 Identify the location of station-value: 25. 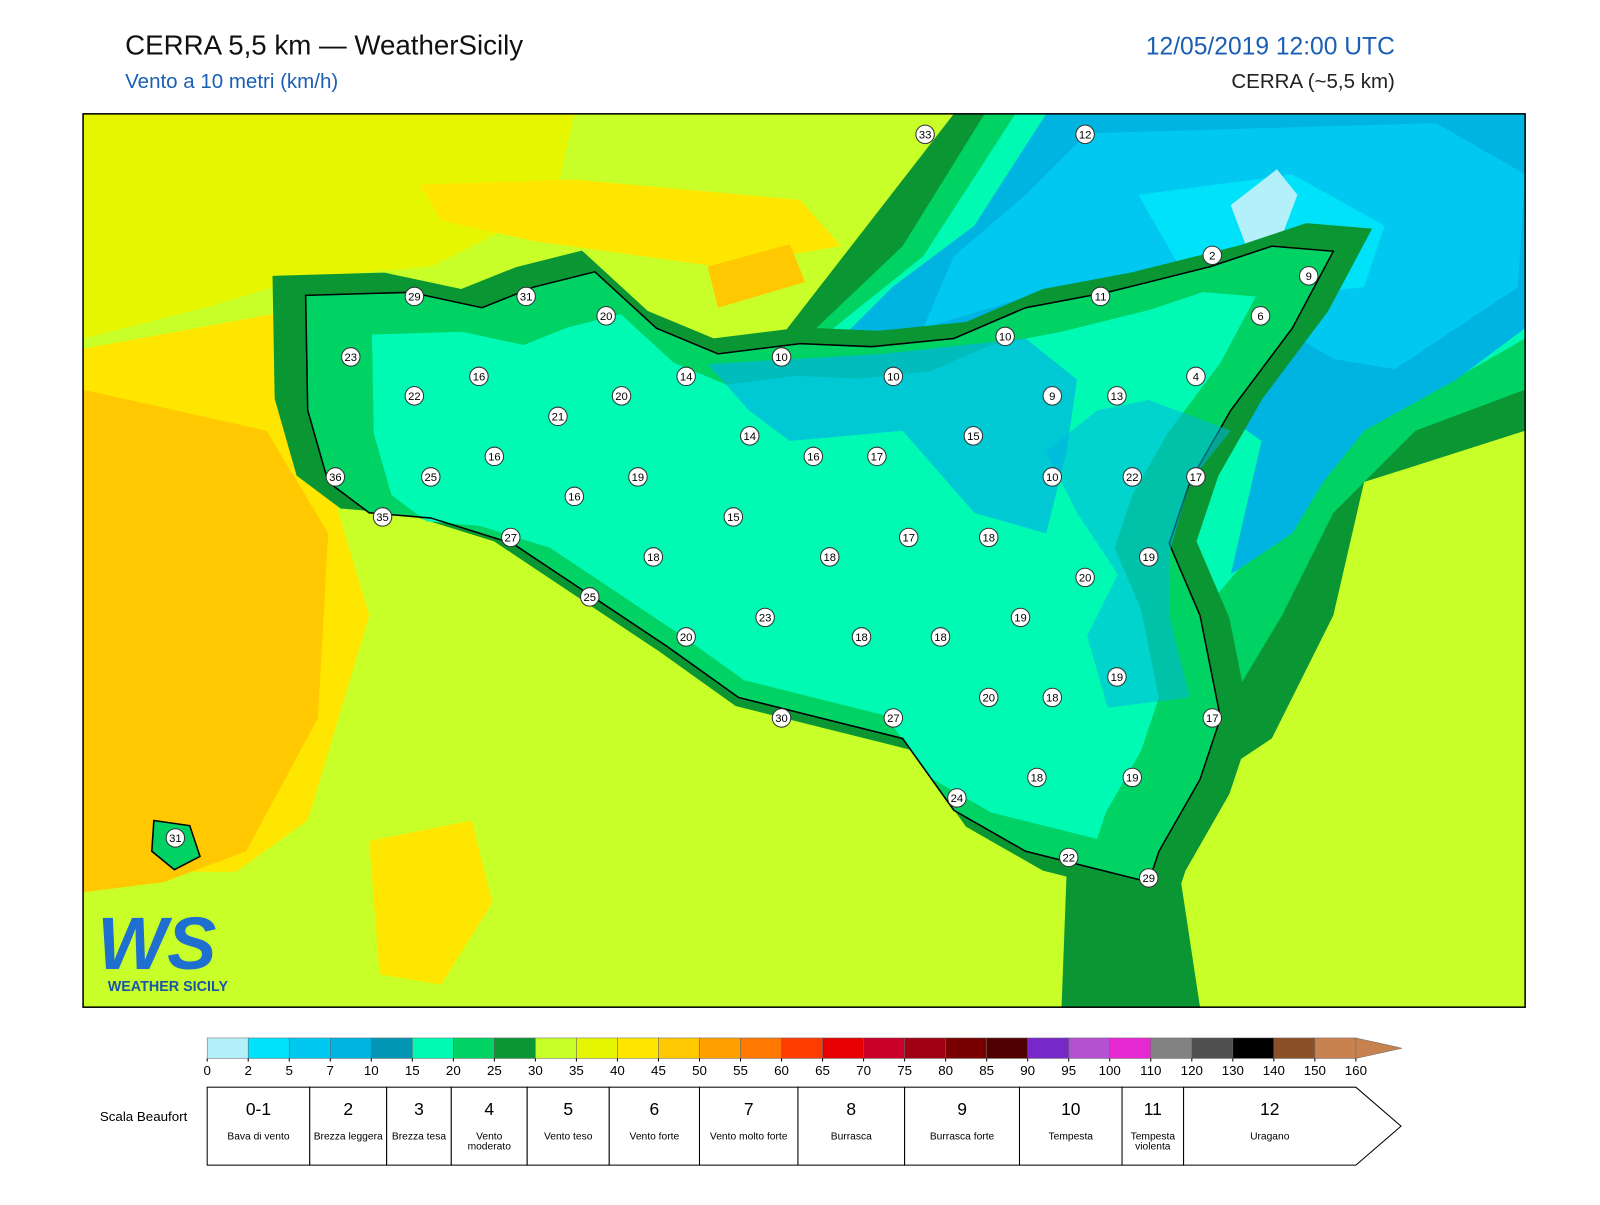
(431, 478).